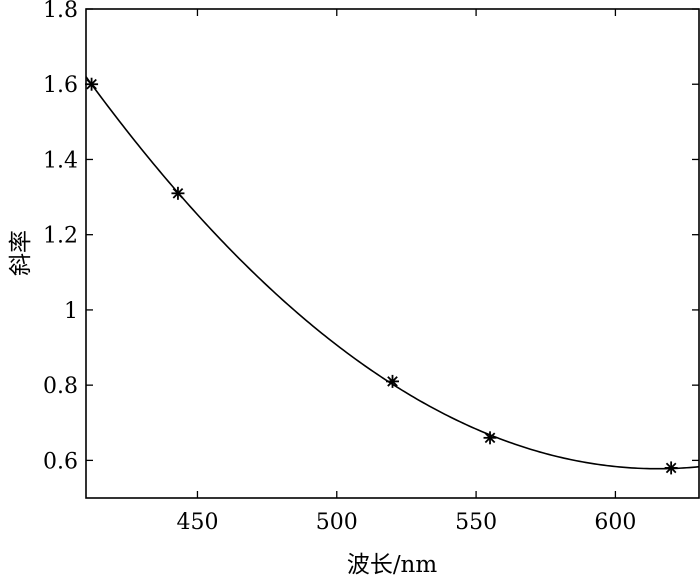  Describe the element at coordinates (60, 11) in the screenshot. I see `y-tick-label: 1.8` at that location.